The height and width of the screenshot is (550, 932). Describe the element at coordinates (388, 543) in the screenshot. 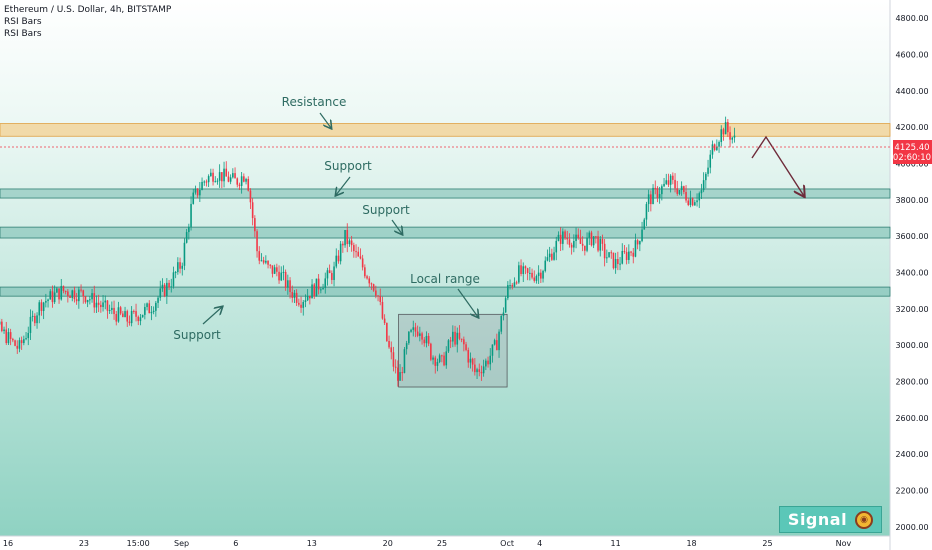

I see `time-tick-label: 20` at that location.